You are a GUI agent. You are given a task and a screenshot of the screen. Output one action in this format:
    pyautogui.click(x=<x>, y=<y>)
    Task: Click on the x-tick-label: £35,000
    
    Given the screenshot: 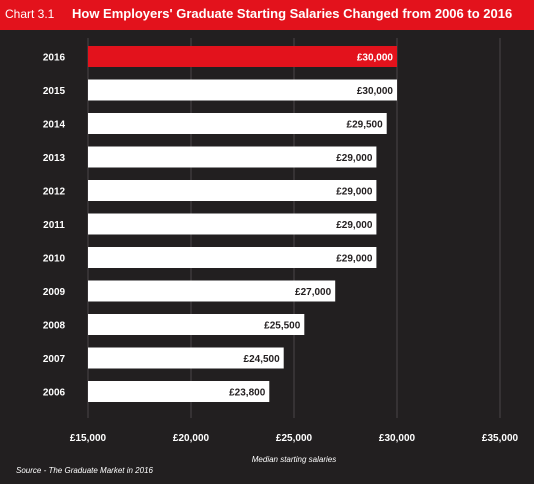 What is the action you would take?
    pyautogui.click(x=500, y=438)
    